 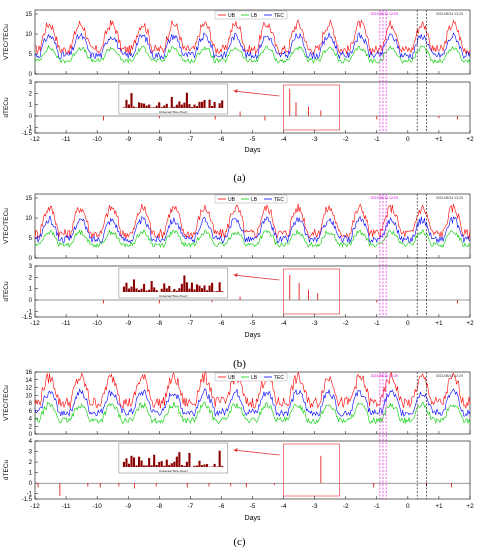 What do you see at coordinates (284, 323) in the screenshot?
I see `x-tick-label: -4` at bounding box center [284, 323].